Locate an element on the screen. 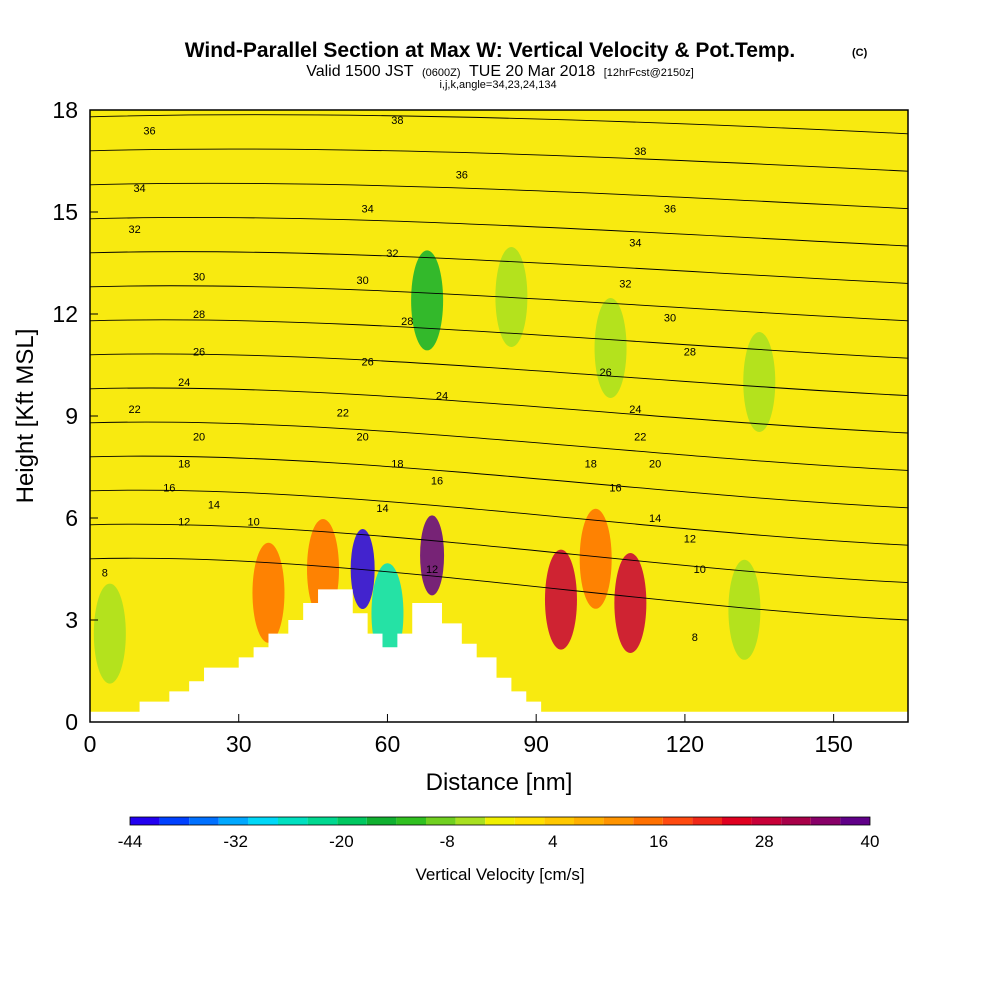 This screenshot has height=1000, width=1000. y-tick-label: 12 is located at coordinates (65, 314).